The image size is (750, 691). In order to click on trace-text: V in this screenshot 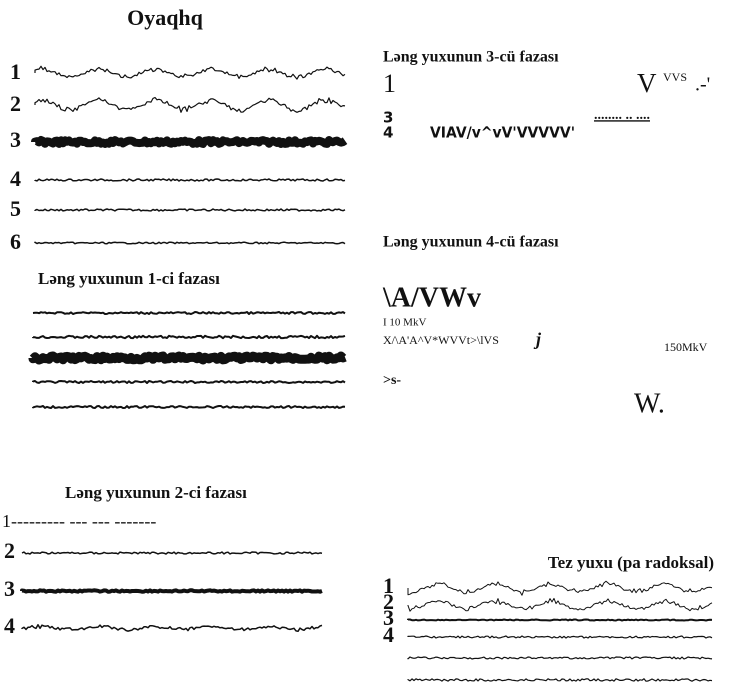, I will do `click(647, 83)`.